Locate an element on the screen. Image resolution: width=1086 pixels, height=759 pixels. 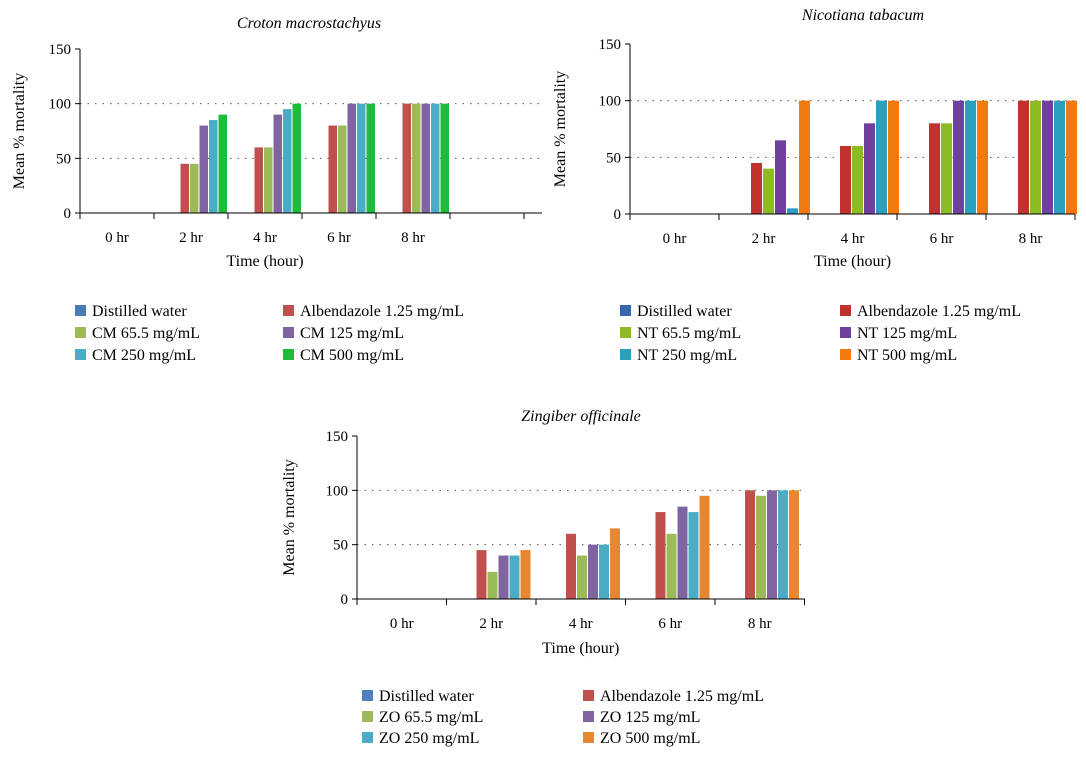
legend-entry: ZO 250 mg/mL is located at coordinates (429, 738).